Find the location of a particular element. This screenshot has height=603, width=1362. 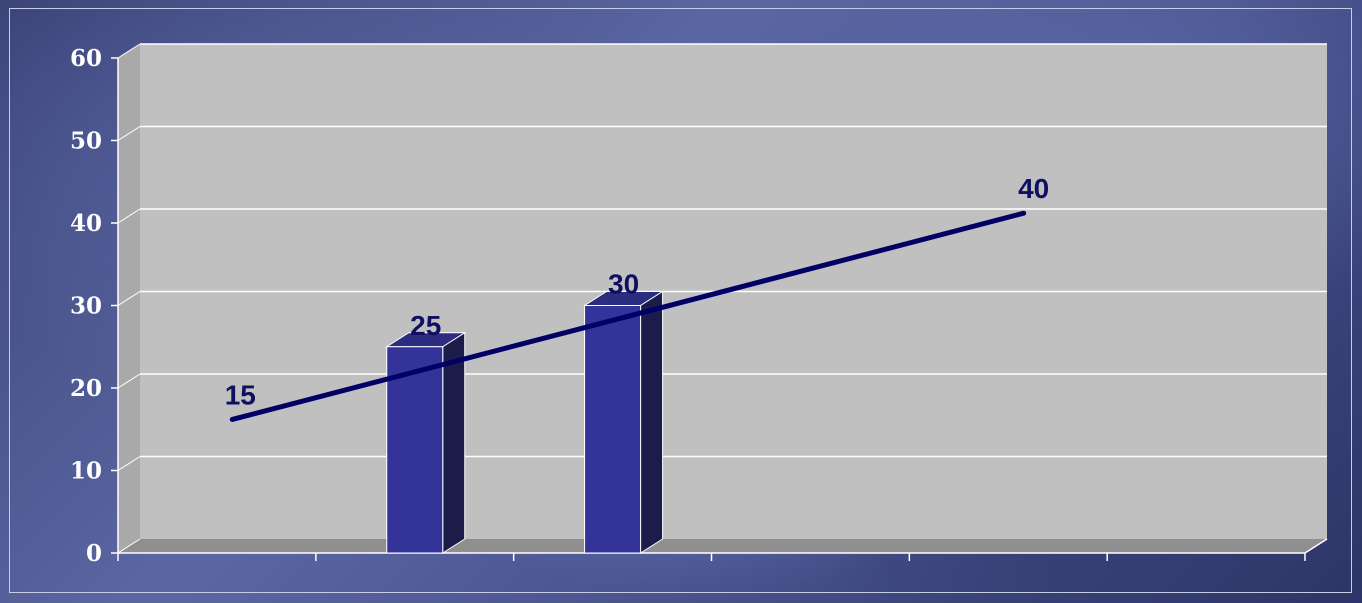

y-tick-label: 20 is located at coordinates (86, 388).